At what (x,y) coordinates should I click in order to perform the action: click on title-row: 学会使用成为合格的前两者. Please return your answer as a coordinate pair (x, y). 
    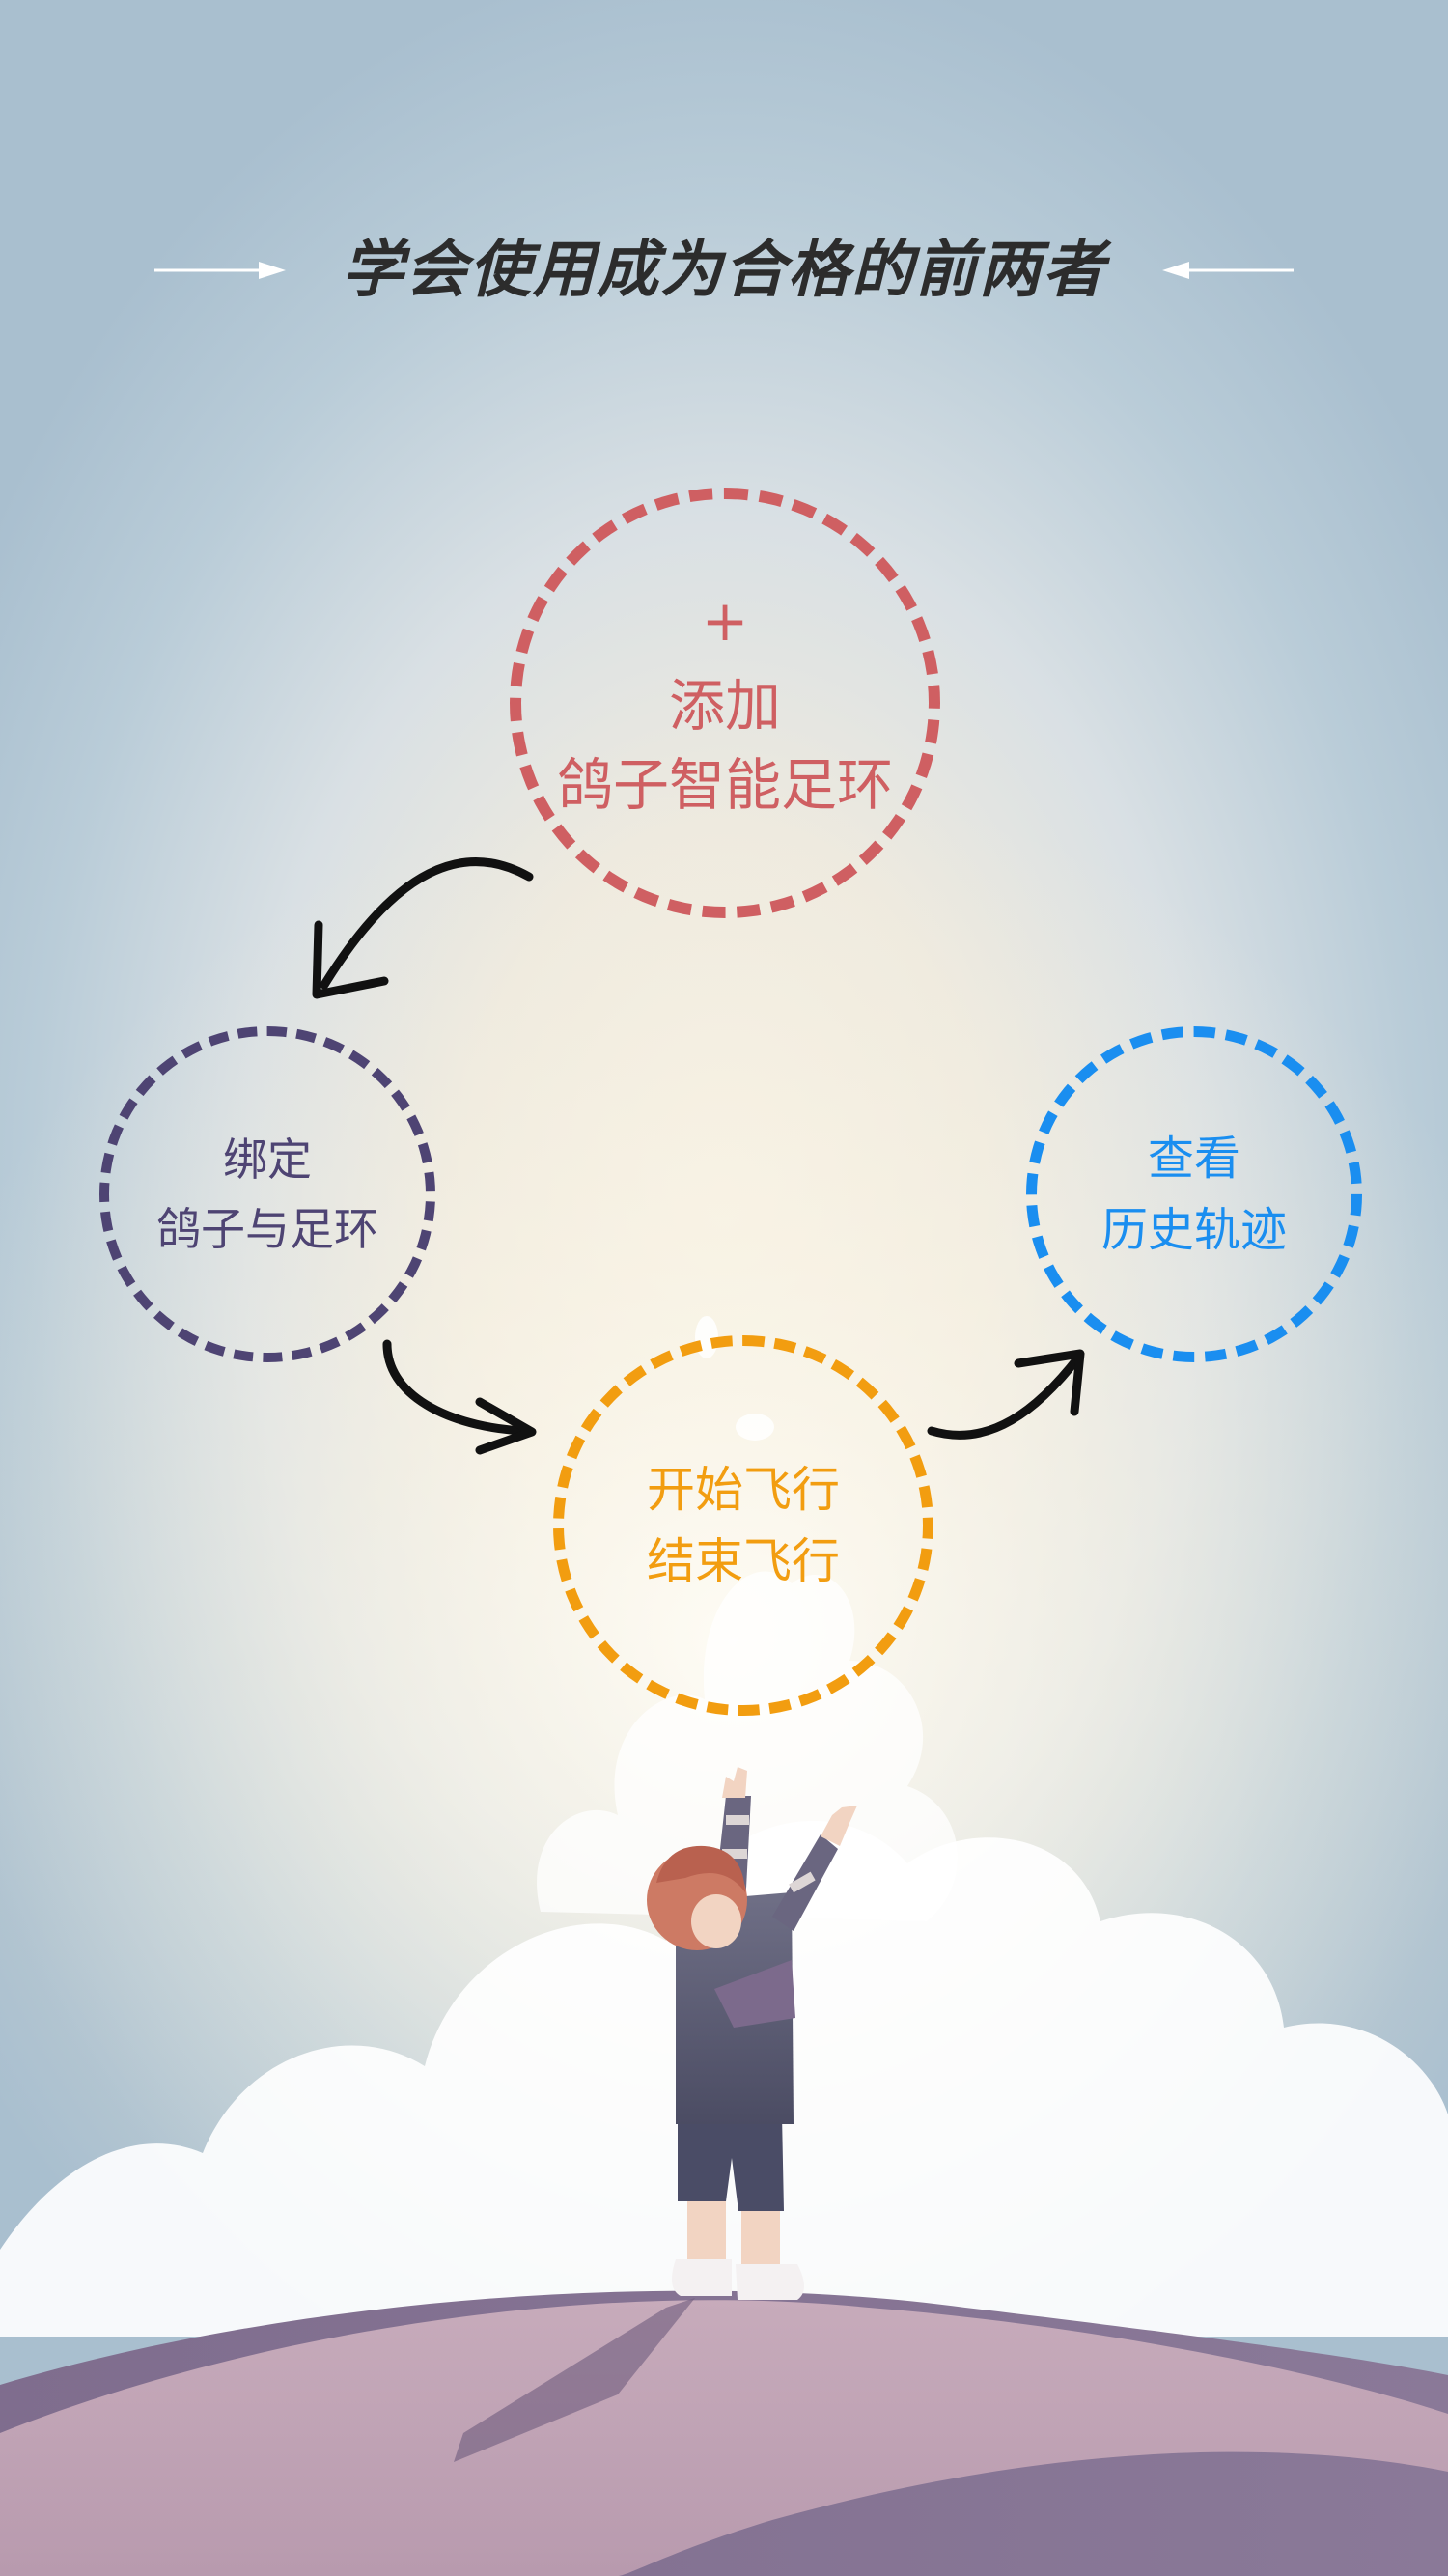
    Looking at the image, I should click on (724, 271).